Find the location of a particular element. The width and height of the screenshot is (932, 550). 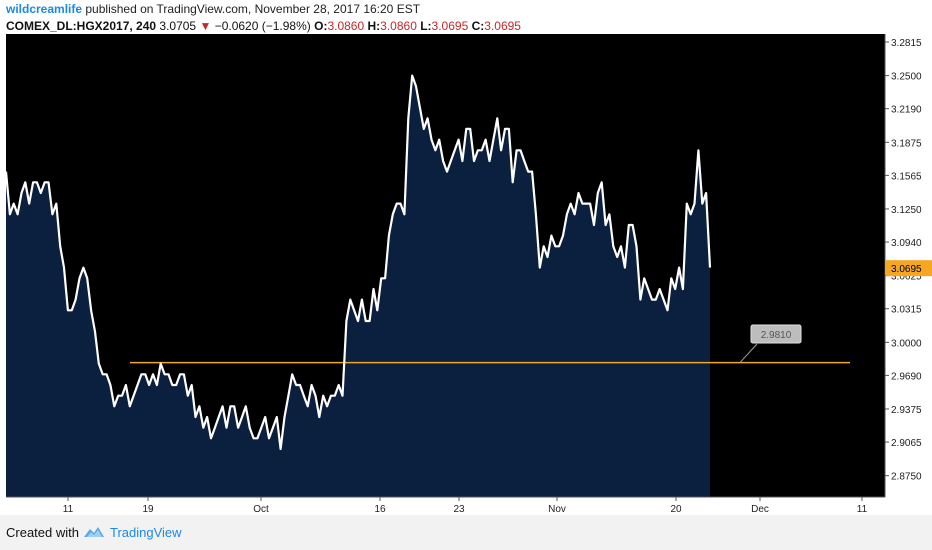

close-label: C: is located at coordinates (478, 26).